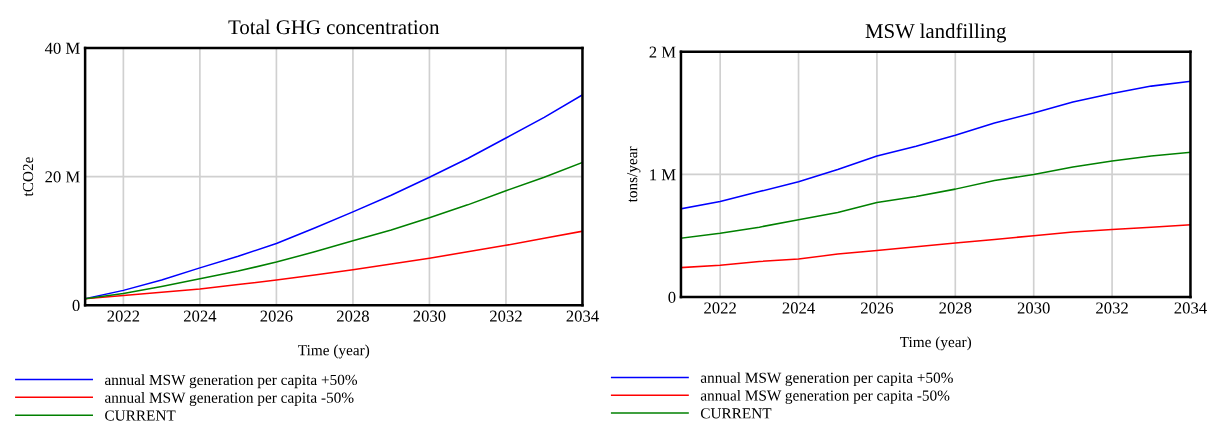  What do you see at coordinates (662, 52) in the screenshot?
I see `y-tick-label: 2 M` at bounding box center [662, 52].